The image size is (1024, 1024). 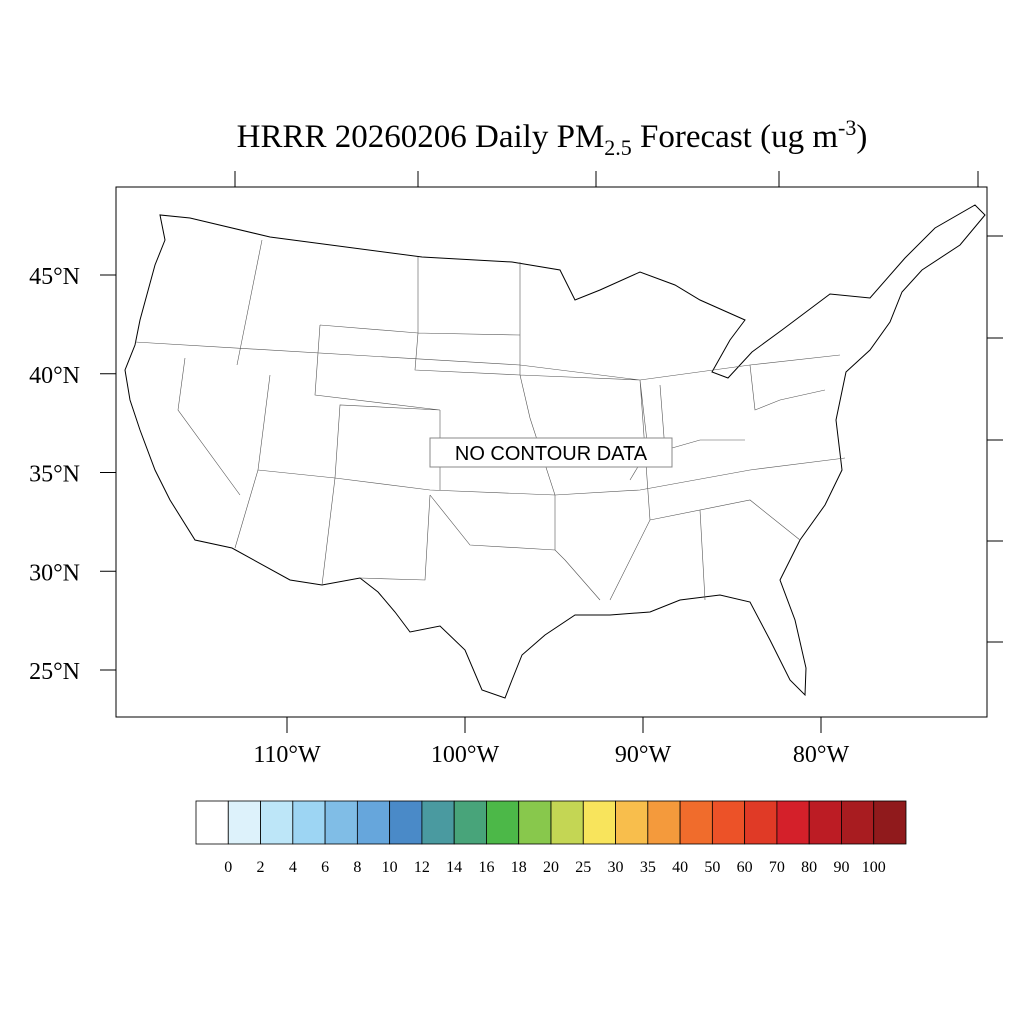 I want to click on colorbar-label: 2, so click(x=261, y=867).